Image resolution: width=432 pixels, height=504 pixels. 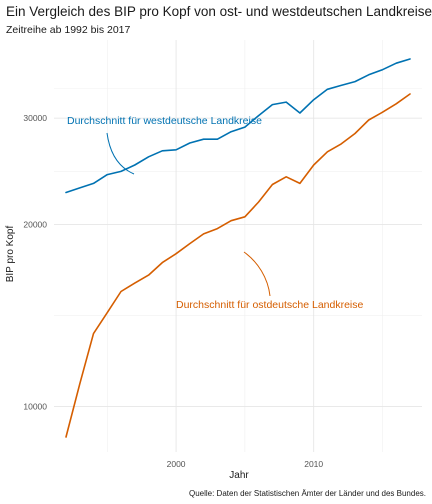 What do you see at coordinates (164, 121) in the screenshot?
I see `series-label-0: Durchschnitt für westdeutsche Landkreise` at bounding box center [164, 121].